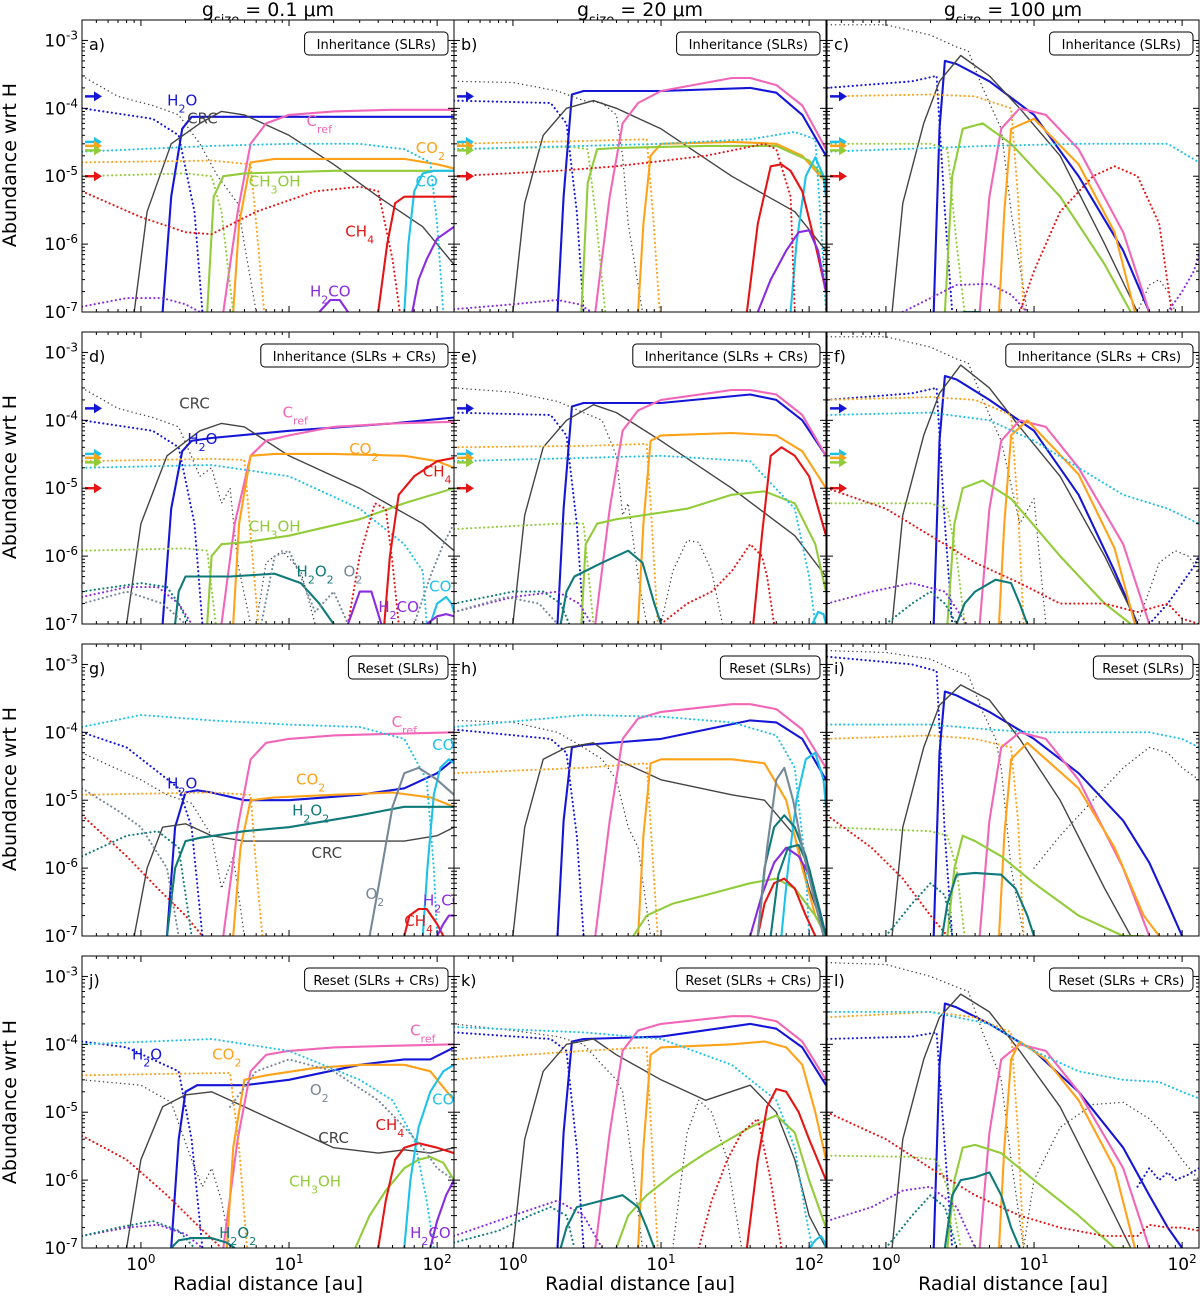 This screenshot has width=1200, height=1300. What do you see at coordinates (61, 1179) in the screenshot?
I see `y-tick-label: 10⁻⁶` at bounding box center [61, 1179].